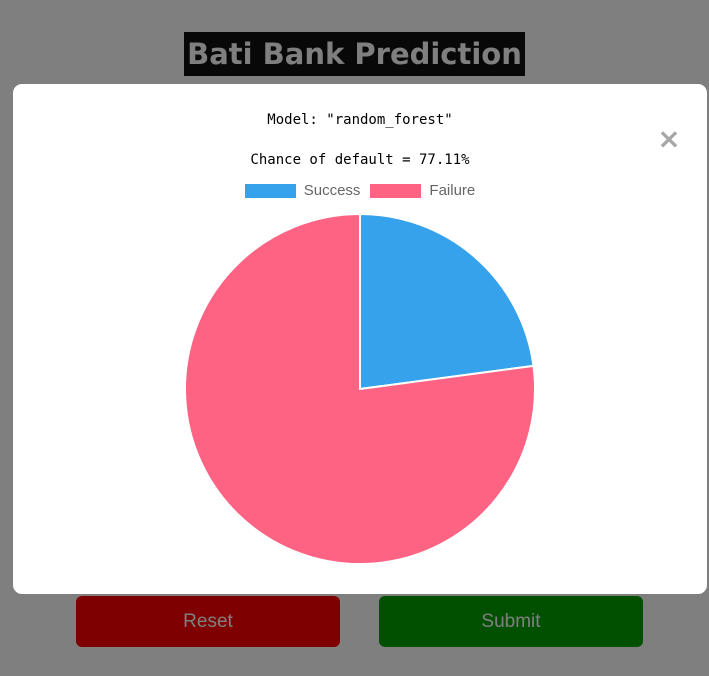 Image resolution: width=709 pixels, height=676 pixels. Describe the element at coordinates (270, 190) in the screenshot. I see `legend-swatch-success` at that location.